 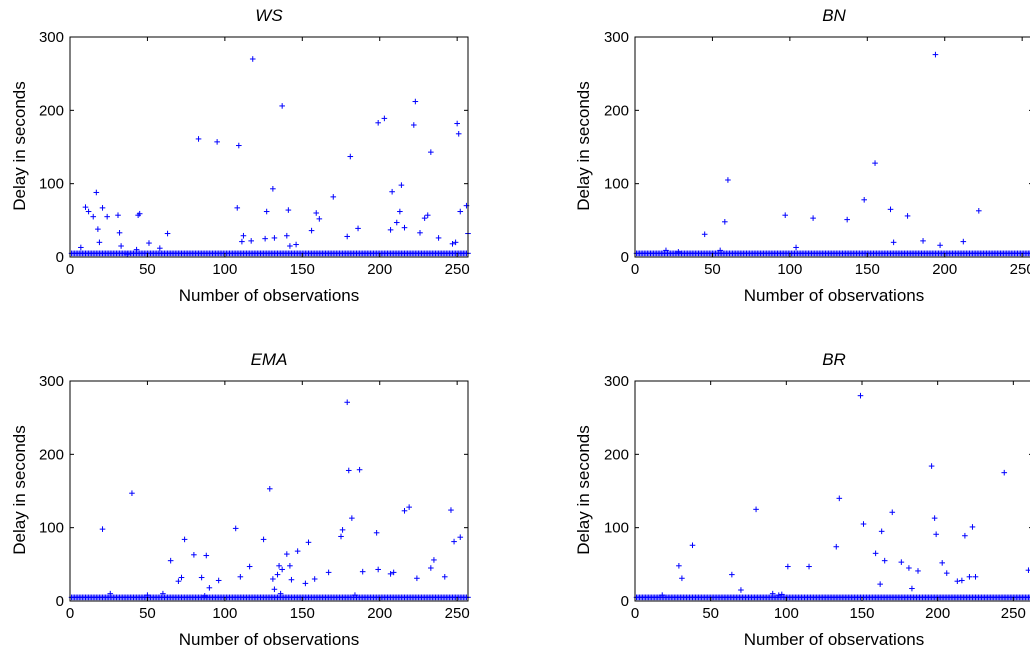 What do you see at coordinates (147, 613) in the screenshot?
I see `x-tick-label: 50` at bounding box center [147, 613].